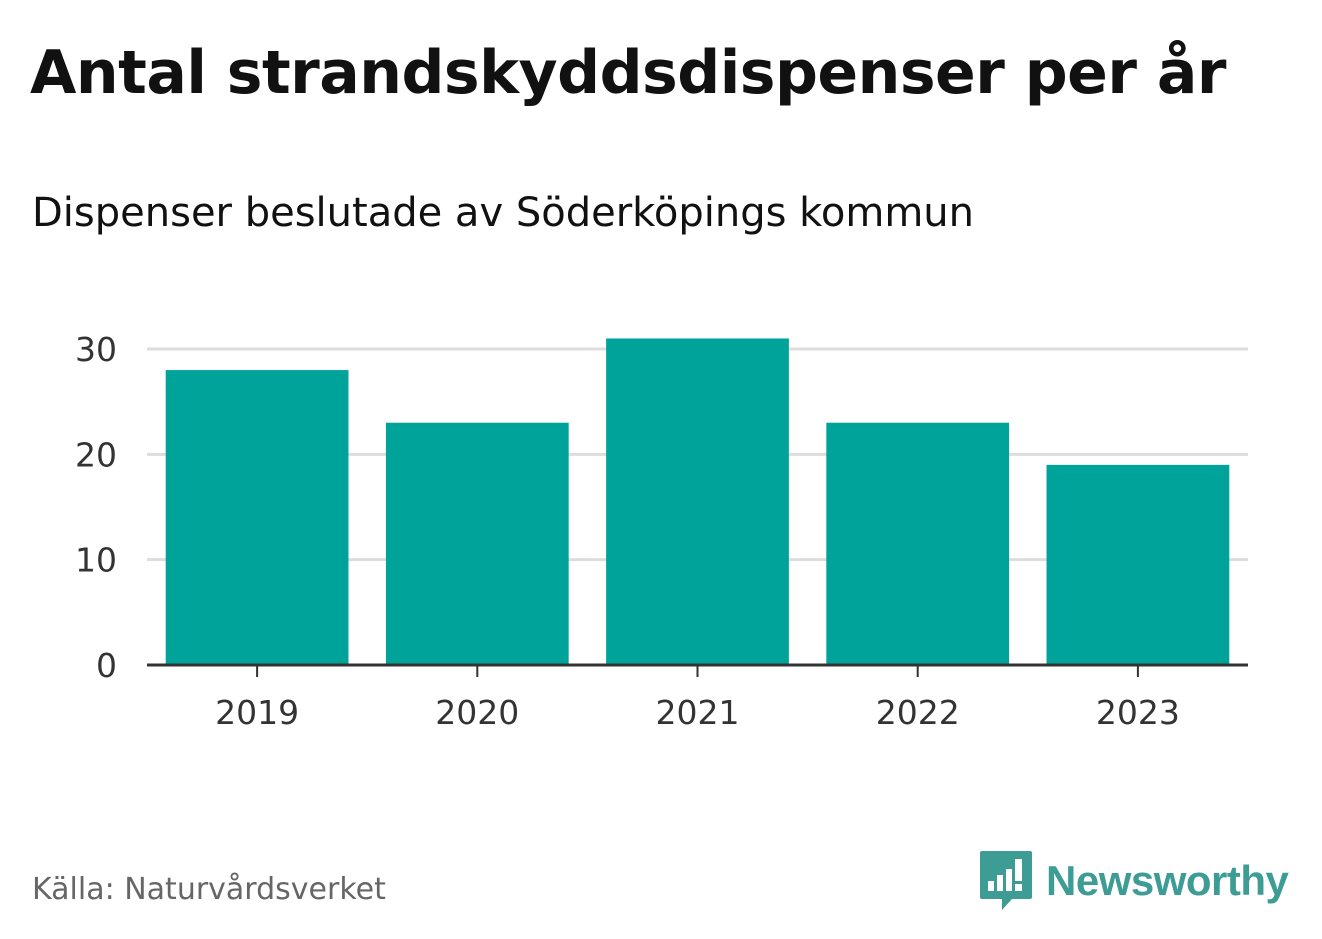 The width and height of the screenshot is (1322, 939). I want to click on y-tick-label-0: 0, so click(106, 665).